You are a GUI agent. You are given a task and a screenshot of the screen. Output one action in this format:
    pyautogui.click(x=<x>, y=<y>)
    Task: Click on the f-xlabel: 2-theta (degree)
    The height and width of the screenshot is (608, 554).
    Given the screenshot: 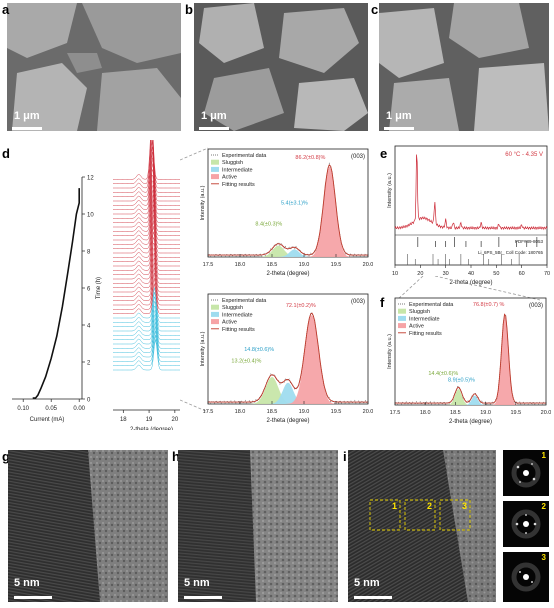 What is the action you would take?
    pyautogui.click(x=470, y=422)
    